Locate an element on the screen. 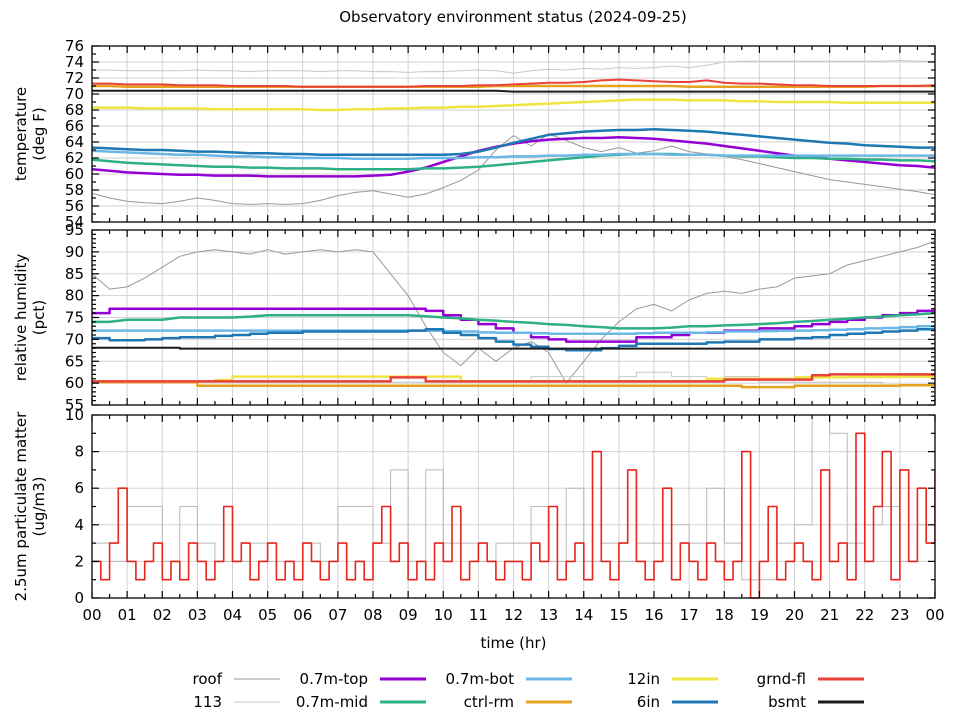 This screenshot has height=720, width=960. axis-text: 02 is located at coordinates (162, 615).